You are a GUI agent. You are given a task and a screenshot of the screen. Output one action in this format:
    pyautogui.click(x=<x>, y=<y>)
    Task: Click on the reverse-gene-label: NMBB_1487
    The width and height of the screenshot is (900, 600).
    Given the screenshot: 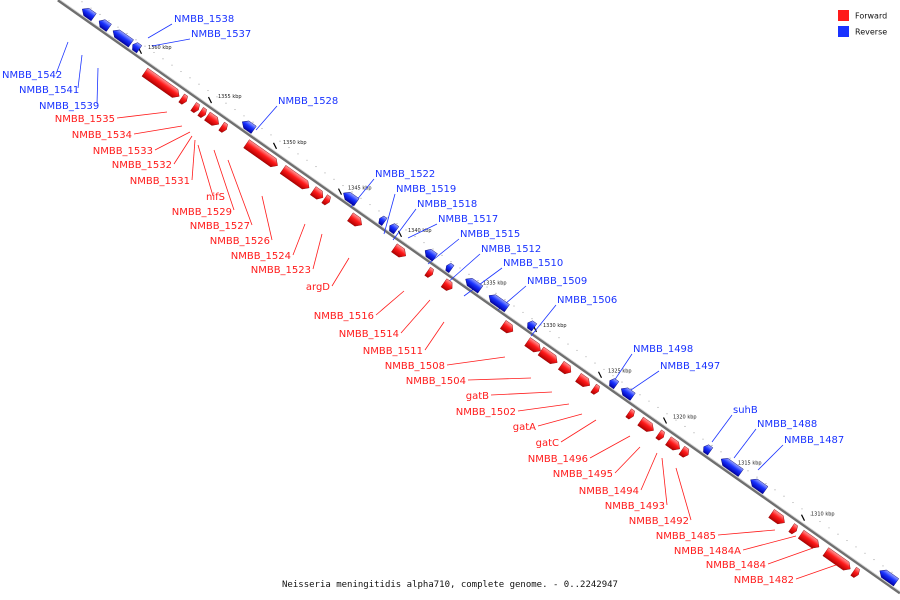 What is the action you would take?
    pyautogui.click(x=814, y=440)
    